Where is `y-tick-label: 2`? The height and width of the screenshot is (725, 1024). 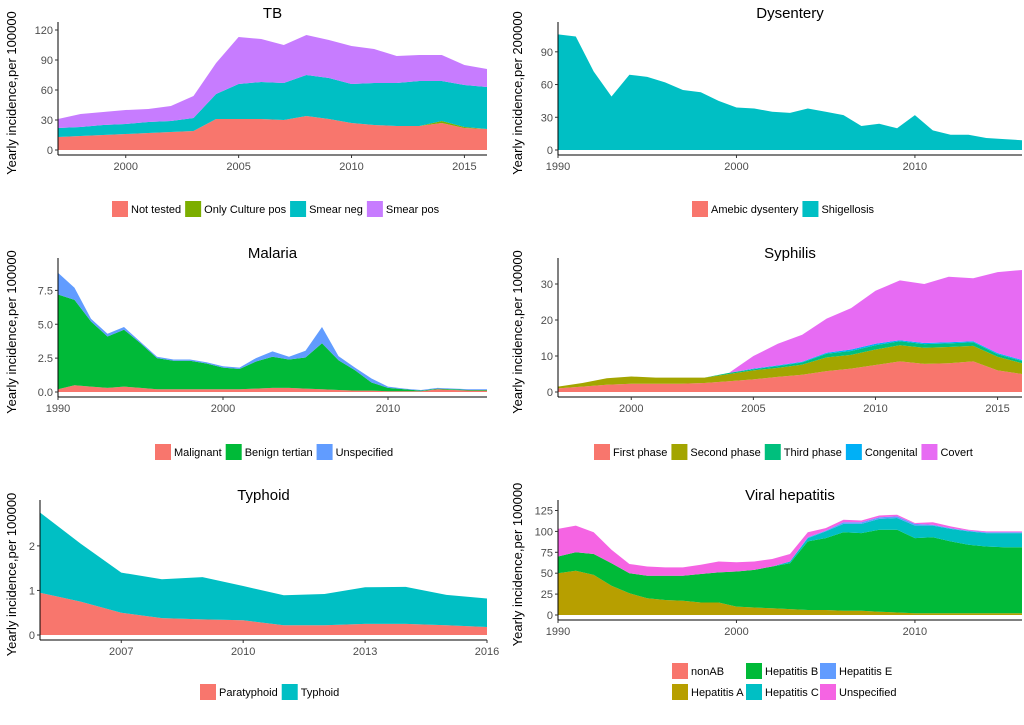
y-tick-label: 2 is located at coordinates (32, 547).